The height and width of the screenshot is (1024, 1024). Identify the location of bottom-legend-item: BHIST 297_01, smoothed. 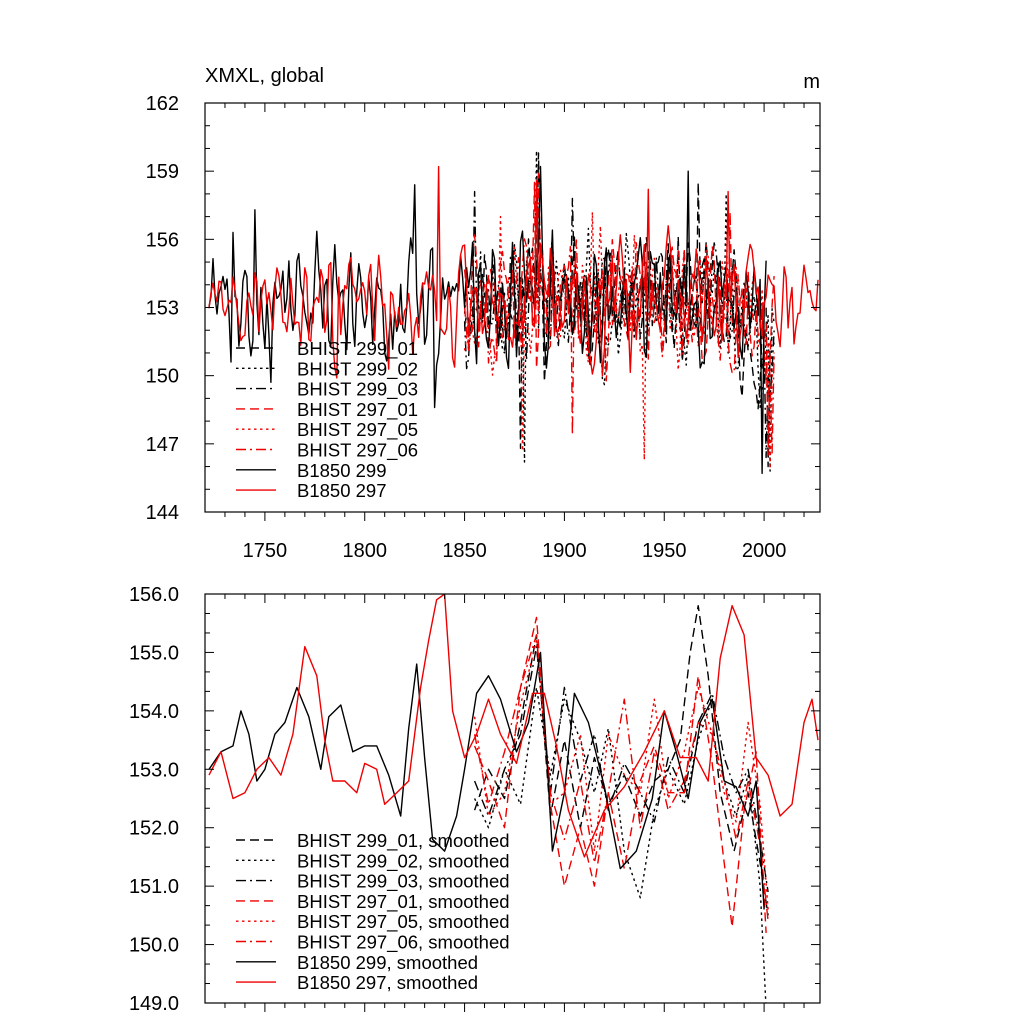
(373, 902).